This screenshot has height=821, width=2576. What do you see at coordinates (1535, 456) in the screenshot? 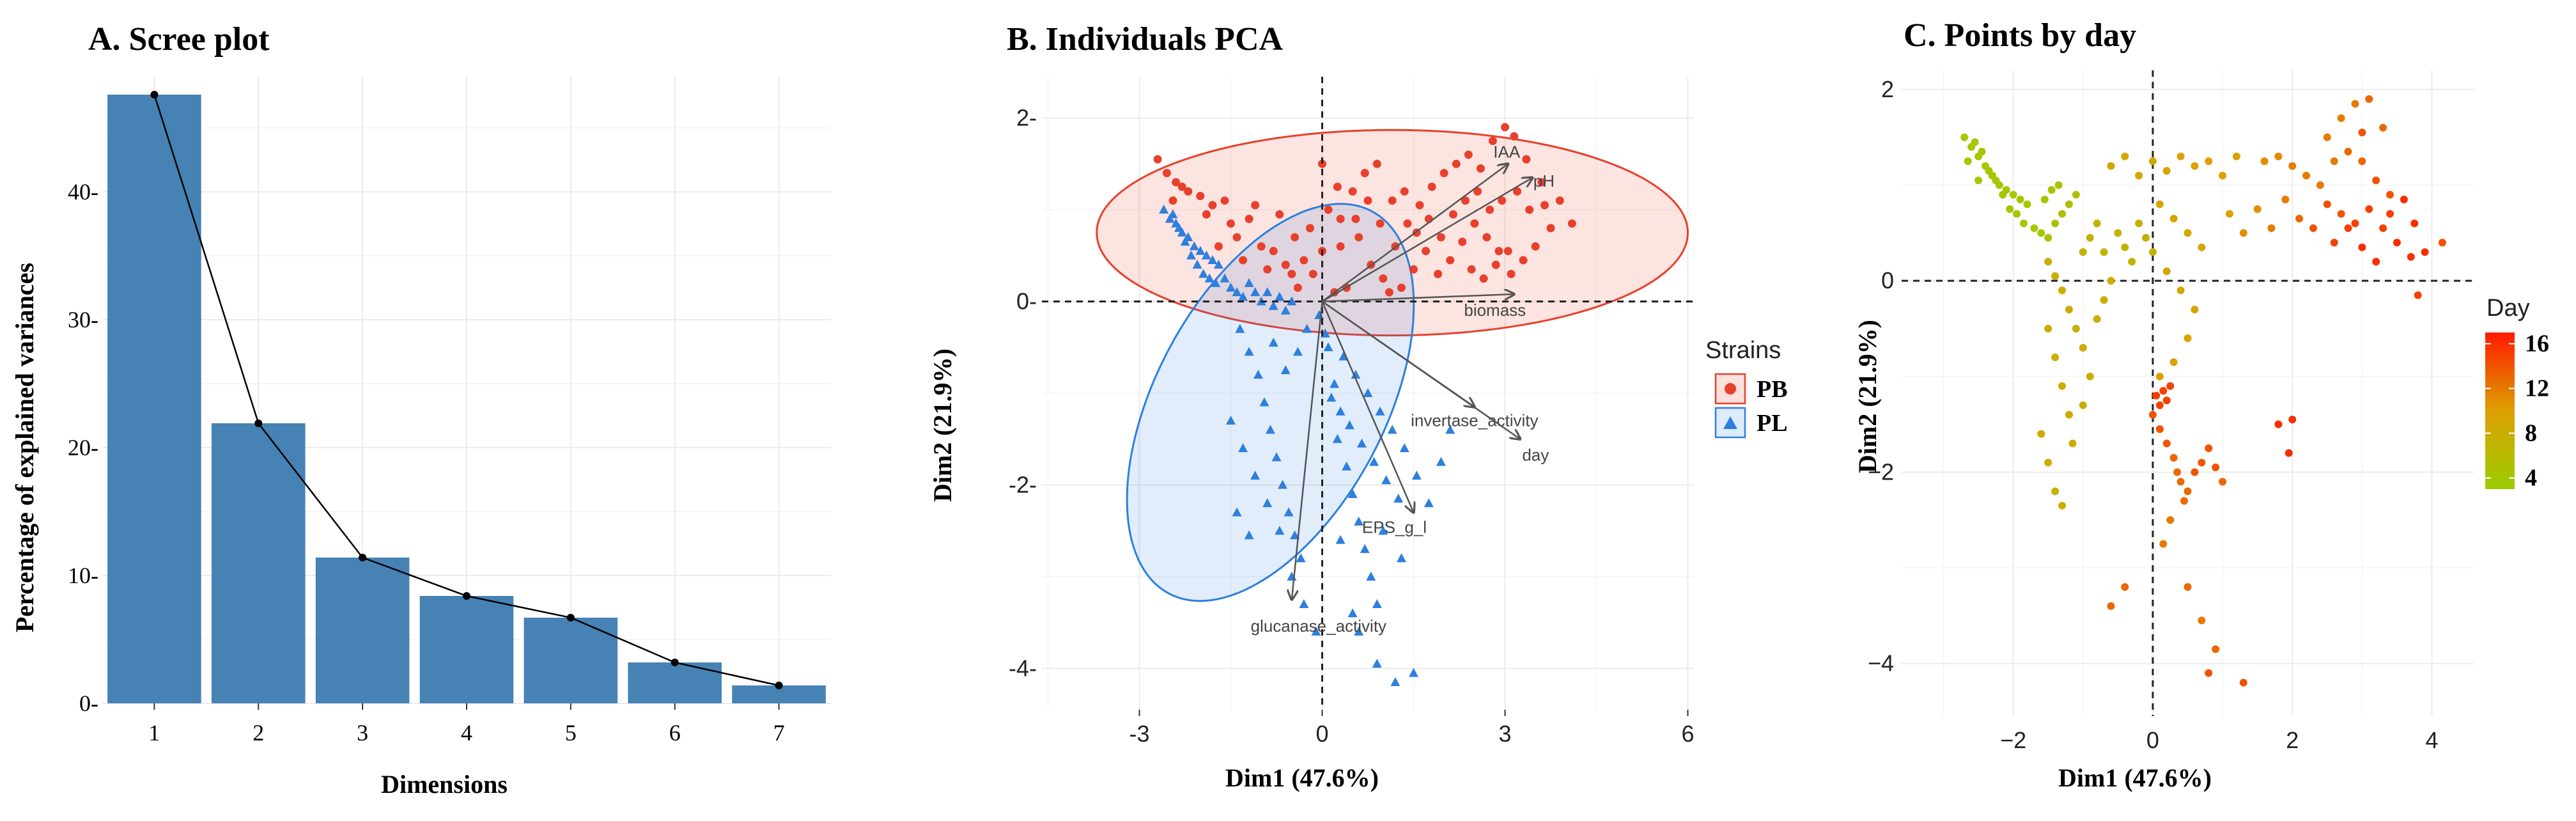
I see `variable-label-day: day` at bounding box center [1535, 456].